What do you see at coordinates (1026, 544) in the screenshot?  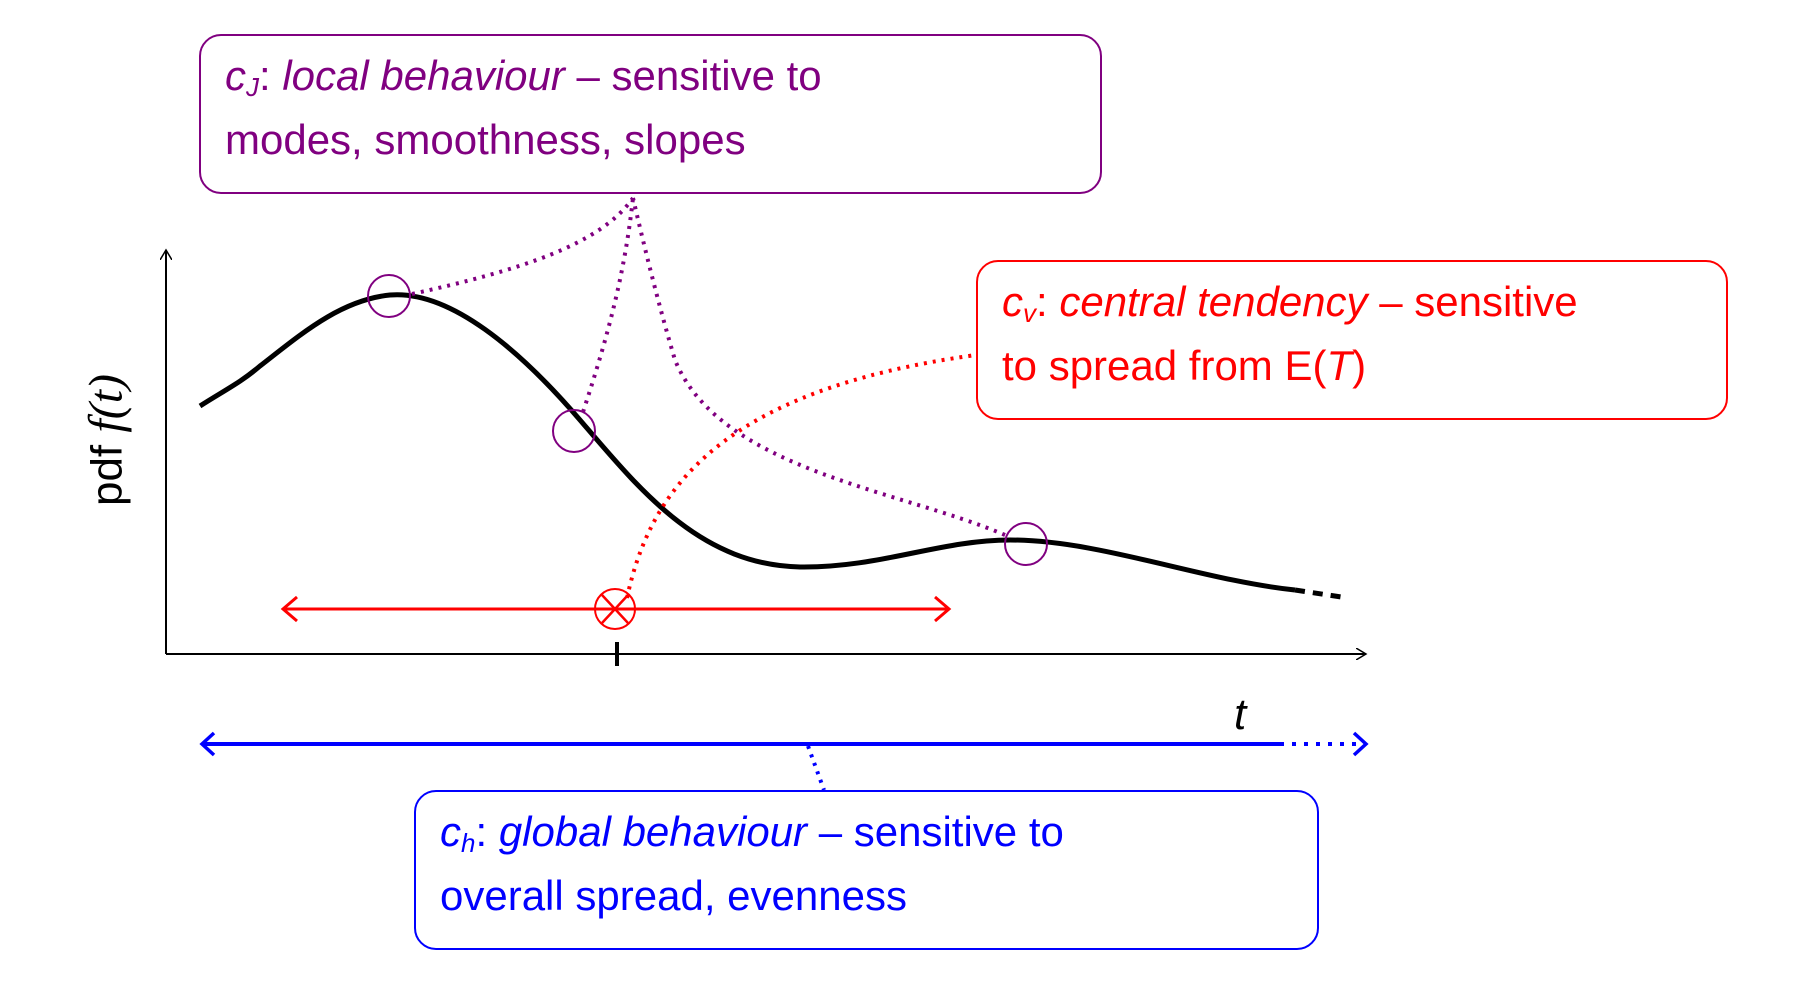 I see `cj-marker-second-mode` at bounding box center [1026, 544].